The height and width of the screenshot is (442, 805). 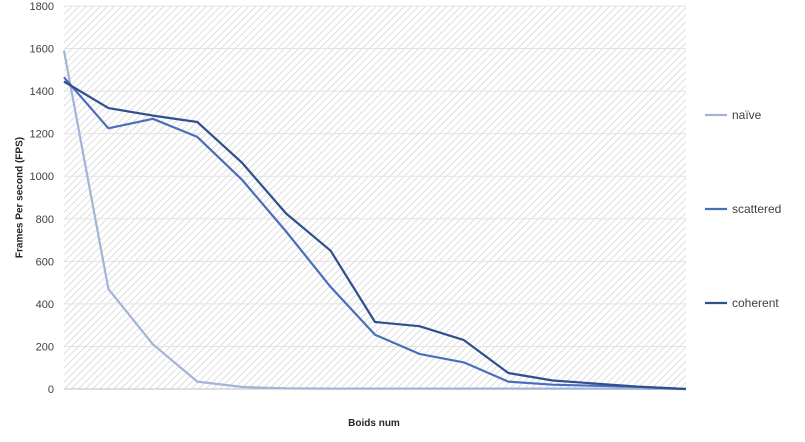 What do you see at coordinates (42, 135) in the screenshot?
I see `y-tick-label: 1200` at bounding box center [42, 135].